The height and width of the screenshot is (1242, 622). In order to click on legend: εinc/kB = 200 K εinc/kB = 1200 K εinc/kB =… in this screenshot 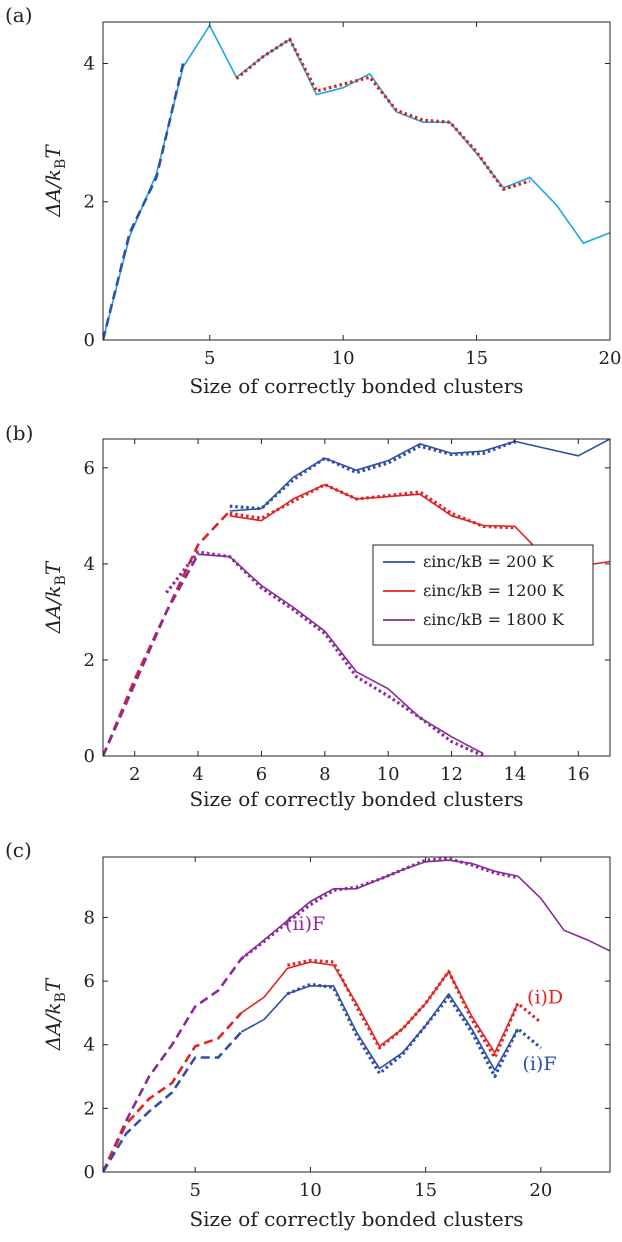, I will do `click(483, 595)`.